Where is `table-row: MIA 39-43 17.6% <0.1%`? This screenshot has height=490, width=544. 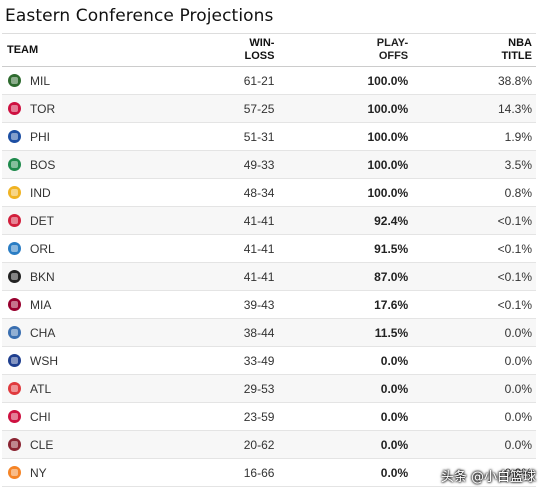
table-row: MIA 39-43 17.6% <0.1% is located at coordinates (269, 304).